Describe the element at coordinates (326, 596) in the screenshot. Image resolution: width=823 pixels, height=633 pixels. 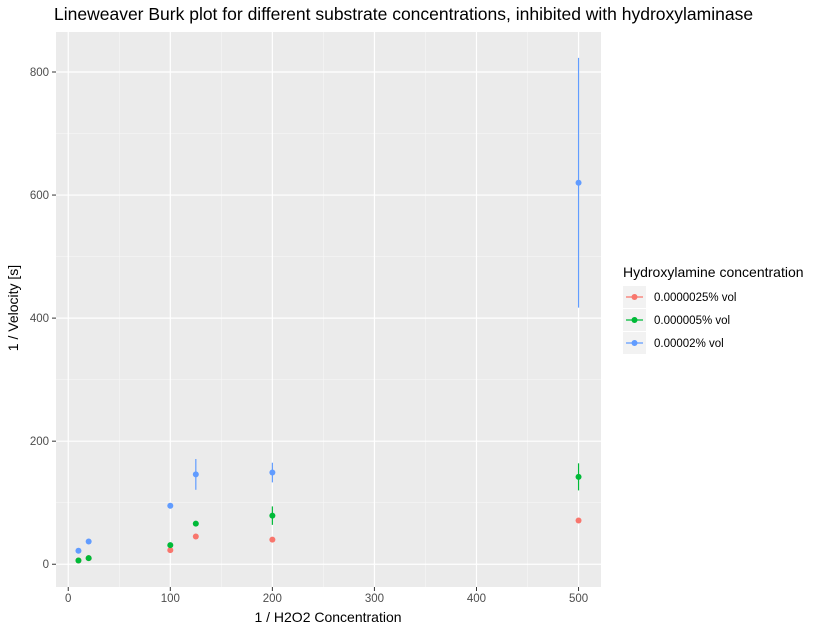
I see `x-axis: 0 100 200 300 400 500` at that location.